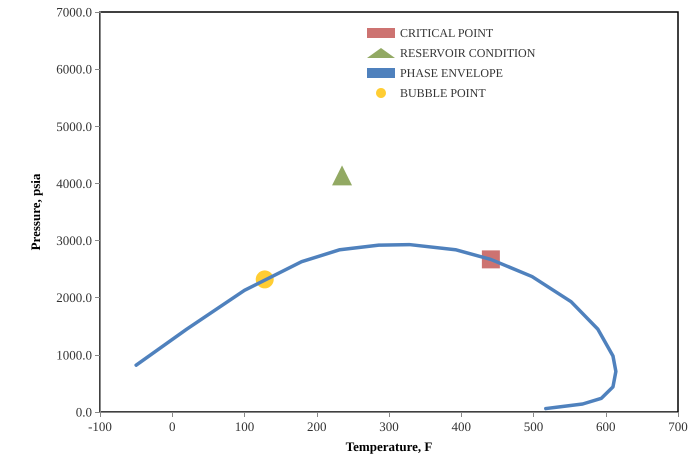  Describe the element at coordinates (244, 426) in the screenshot. I see `x-tick-label: 100` at that location.